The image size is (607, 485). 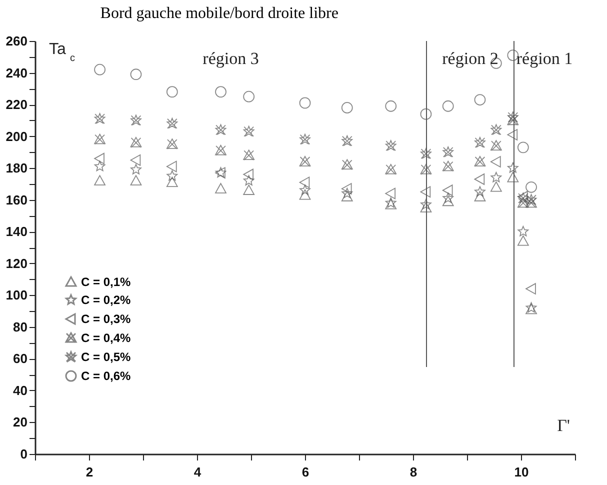 What do you see at coordinates (62, 52) in the screenshot?
I see `y-axis-title: Tac` at bounding box center [62, 52].